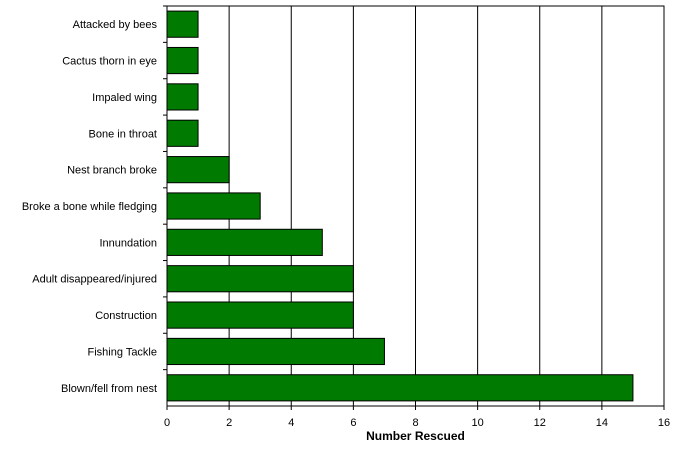 This screenshot has width=674, height=452. I want to click on x-tick-label: 0, so click(167, 423).